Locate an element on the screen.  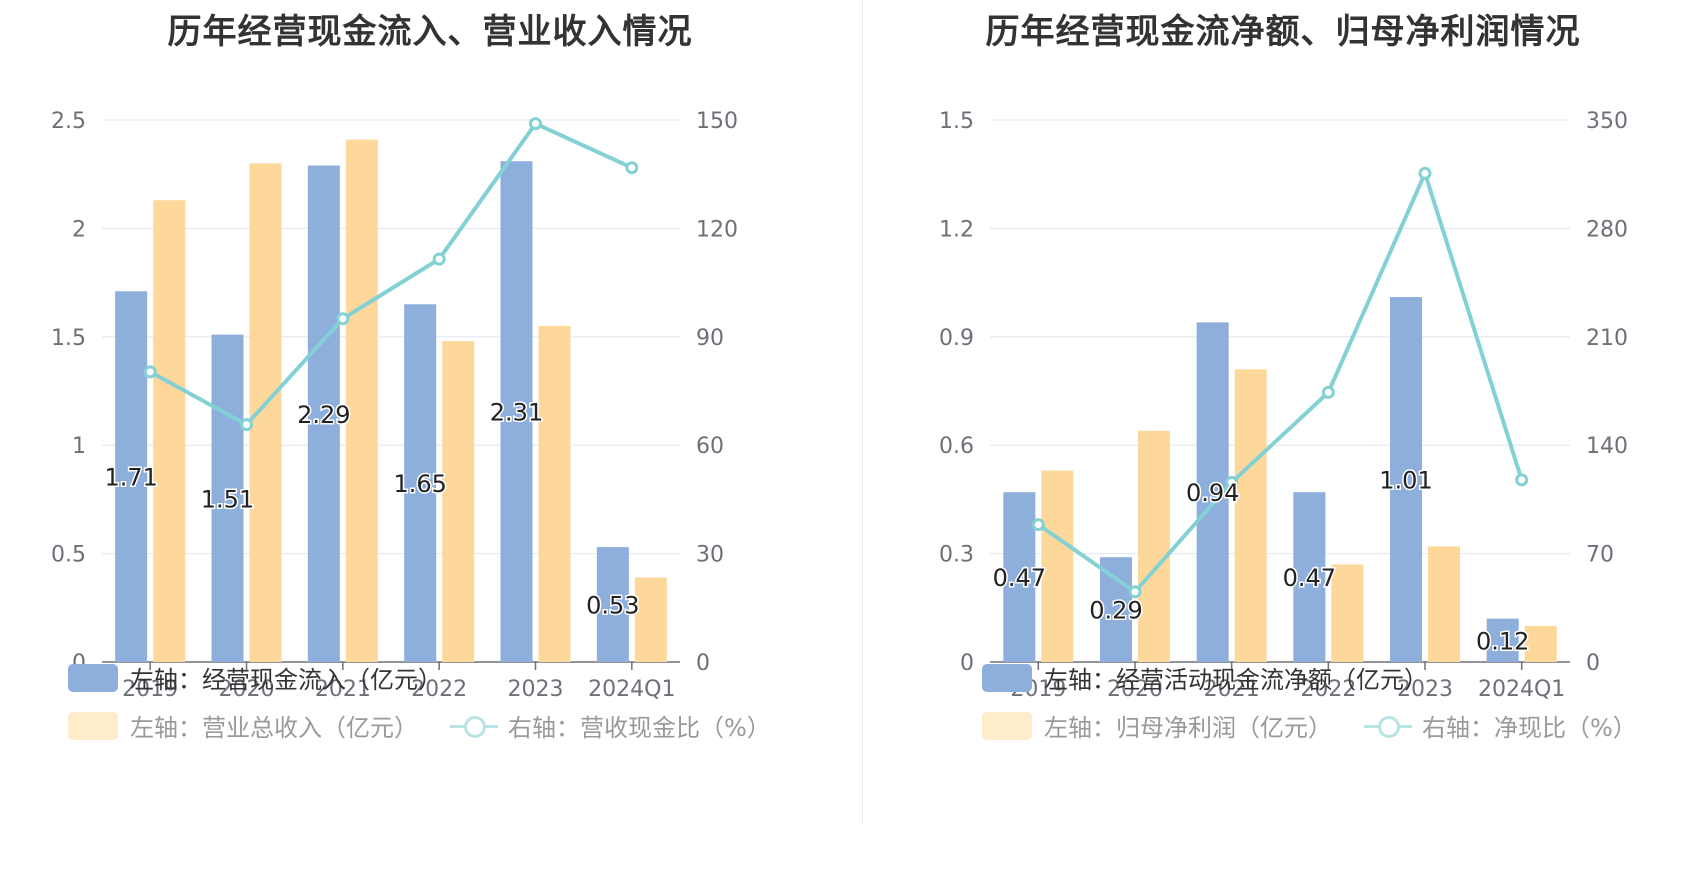
right-axis-tick-label: 210 is located at coordinates (1607, 338).